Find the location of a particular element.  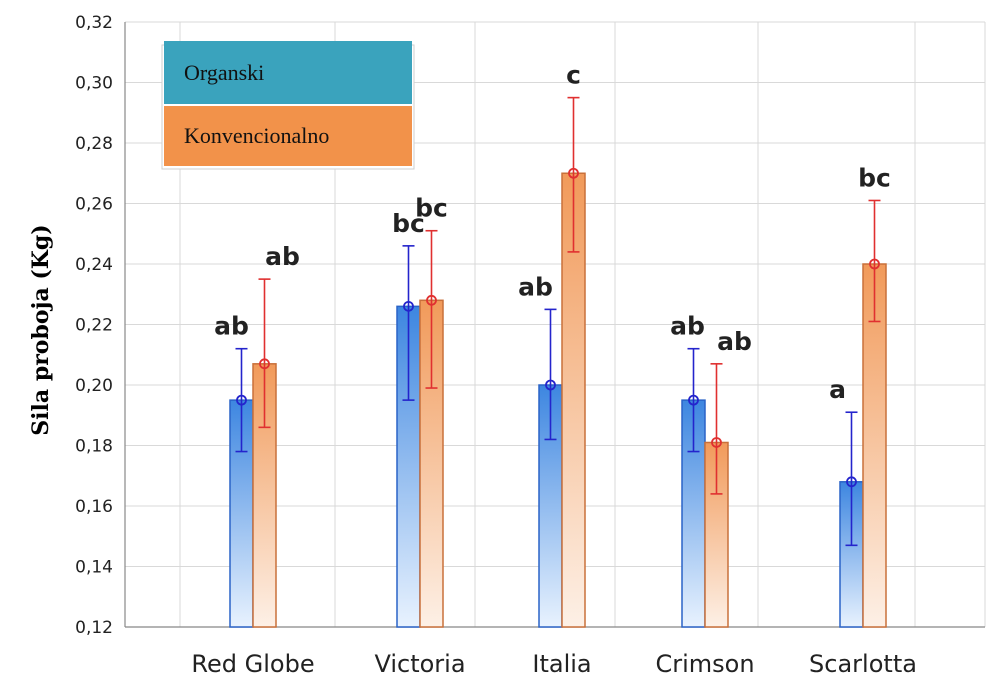

y-tick-label: 0,32 is located at coordinates (94, 23).